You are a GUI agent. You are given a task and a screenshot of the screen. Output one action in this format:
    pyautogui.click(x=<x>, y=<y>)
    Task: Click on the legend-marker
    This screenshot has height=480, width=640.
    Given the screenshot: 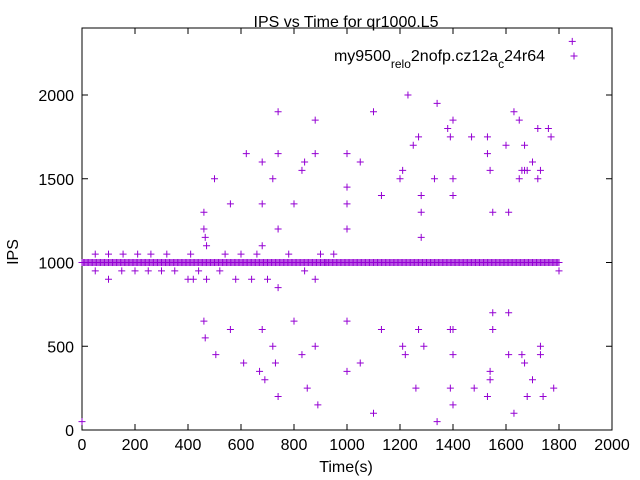 What is the action you would take?
    pyautogui.click(x=574, y=56)
    